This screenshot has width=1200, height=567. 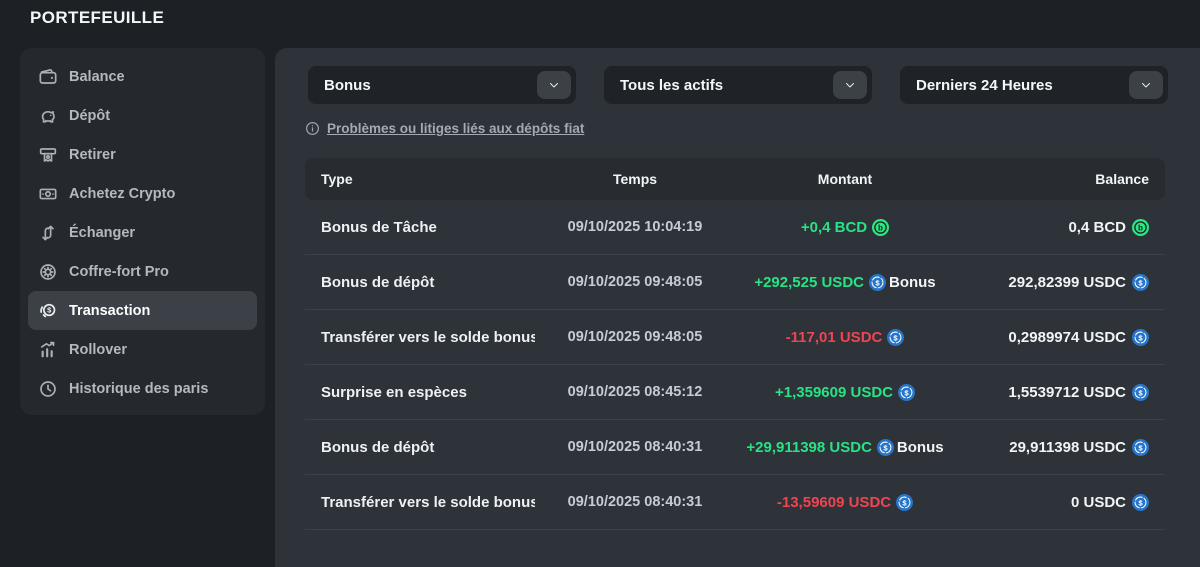 I want to click on cell-balance: 1,5539712 USDC $, so click(x=1060, y=392).